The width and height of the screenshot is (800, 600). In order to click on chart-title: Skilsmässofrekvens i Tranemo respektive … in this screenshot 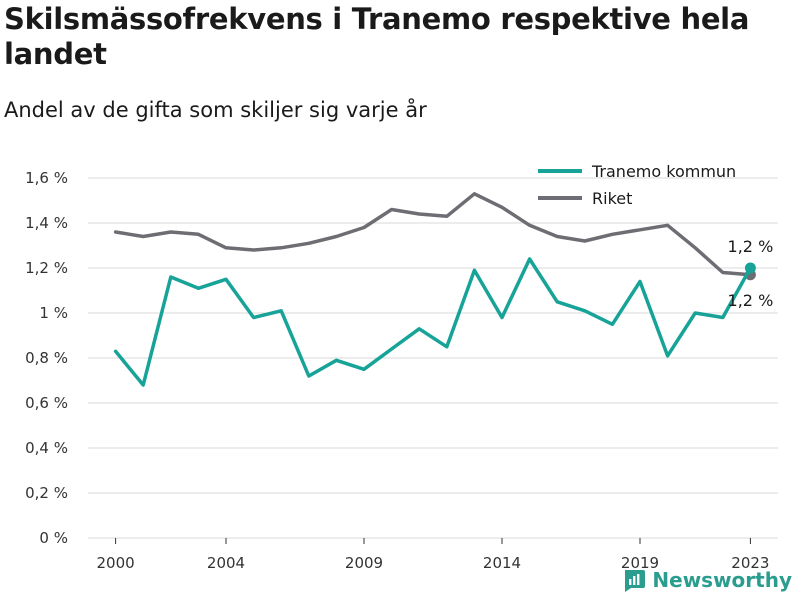, I will do `click(377, 36)`.